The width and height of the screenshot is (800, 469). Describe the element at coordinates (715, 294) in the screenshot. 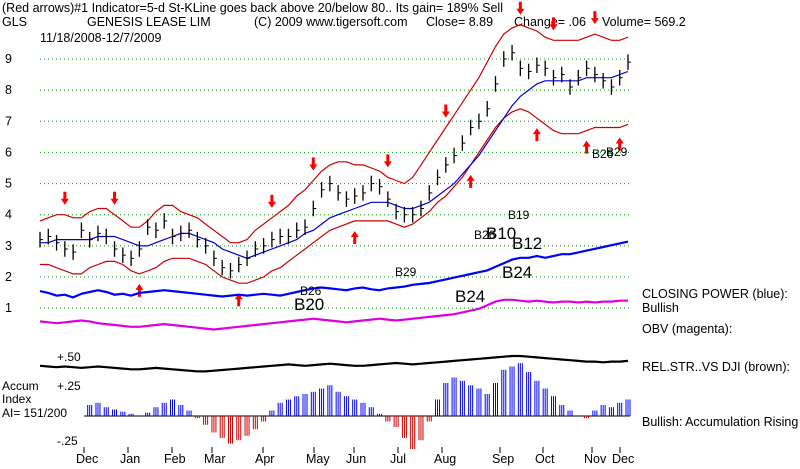

I see `closing-power-label: CLOSING POWER (blue):` at that location.